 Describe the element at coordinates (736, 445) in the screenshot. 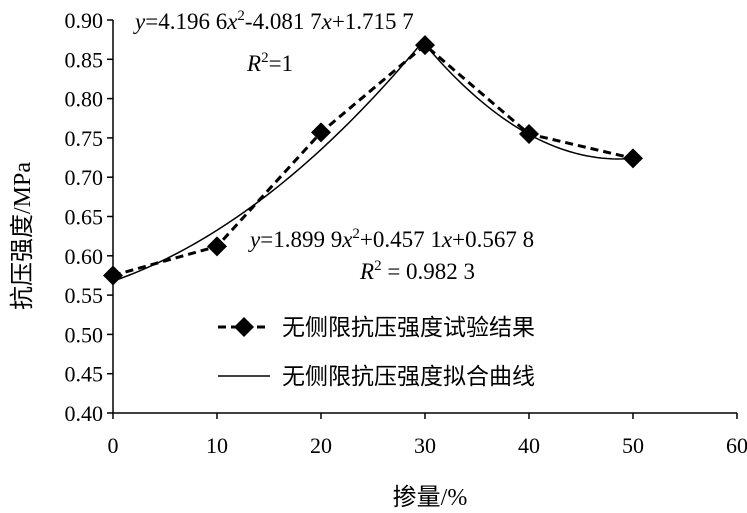

I see `x-tick-label: 60` at that location.